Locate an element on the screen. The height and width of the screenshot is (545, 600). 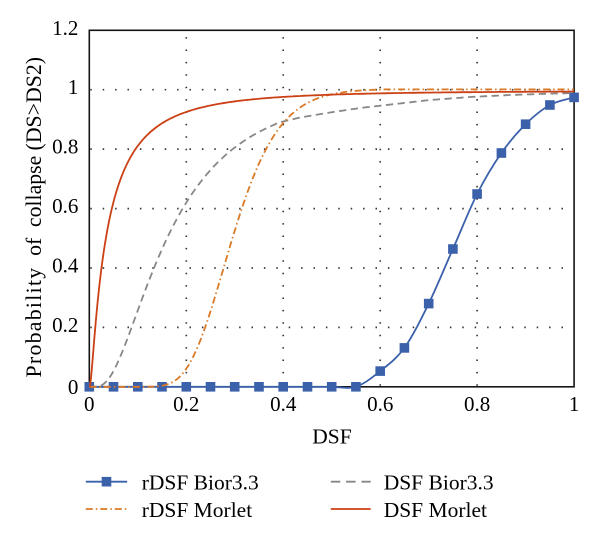
svg-text: rDSF Bior3.3 is located at coordinates (200, 483).